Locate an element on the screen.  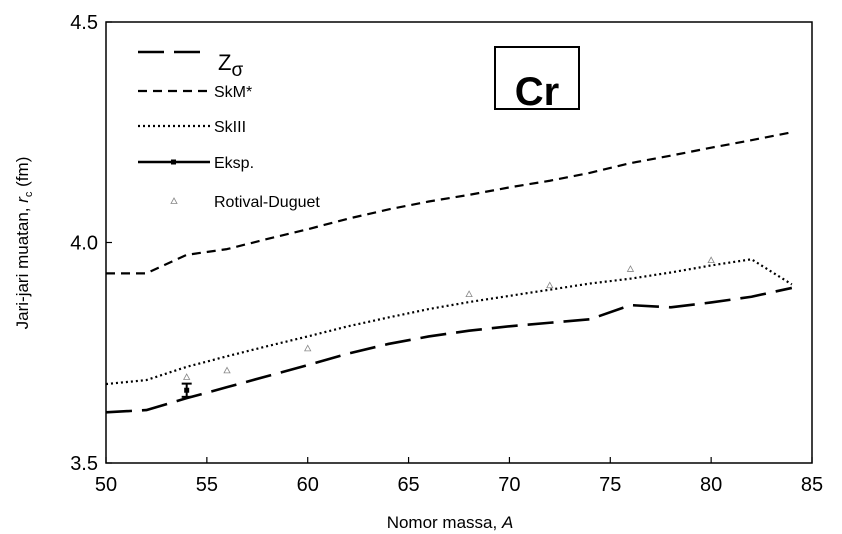
chart-title-box: Cr is located at coordinates (537, 80).